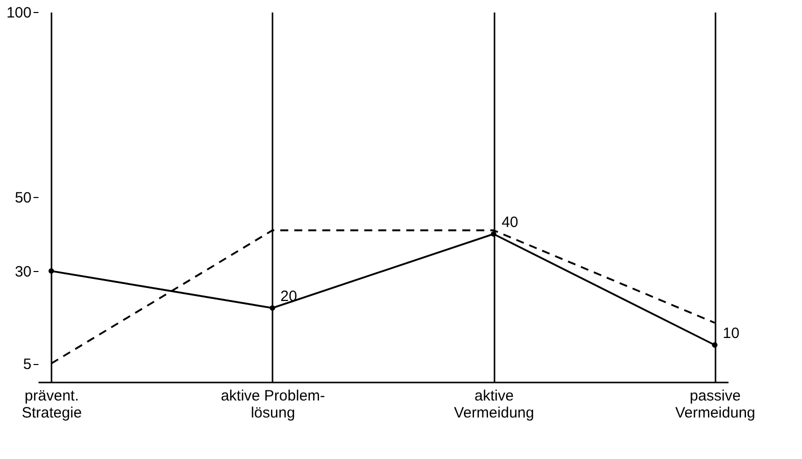 Image resolution: width=802 pixels, height=459 pixels. What do you see at coordinates (731, 333) in the screenshot?
I see `data-label: 10` at bounding box center [731, 333].